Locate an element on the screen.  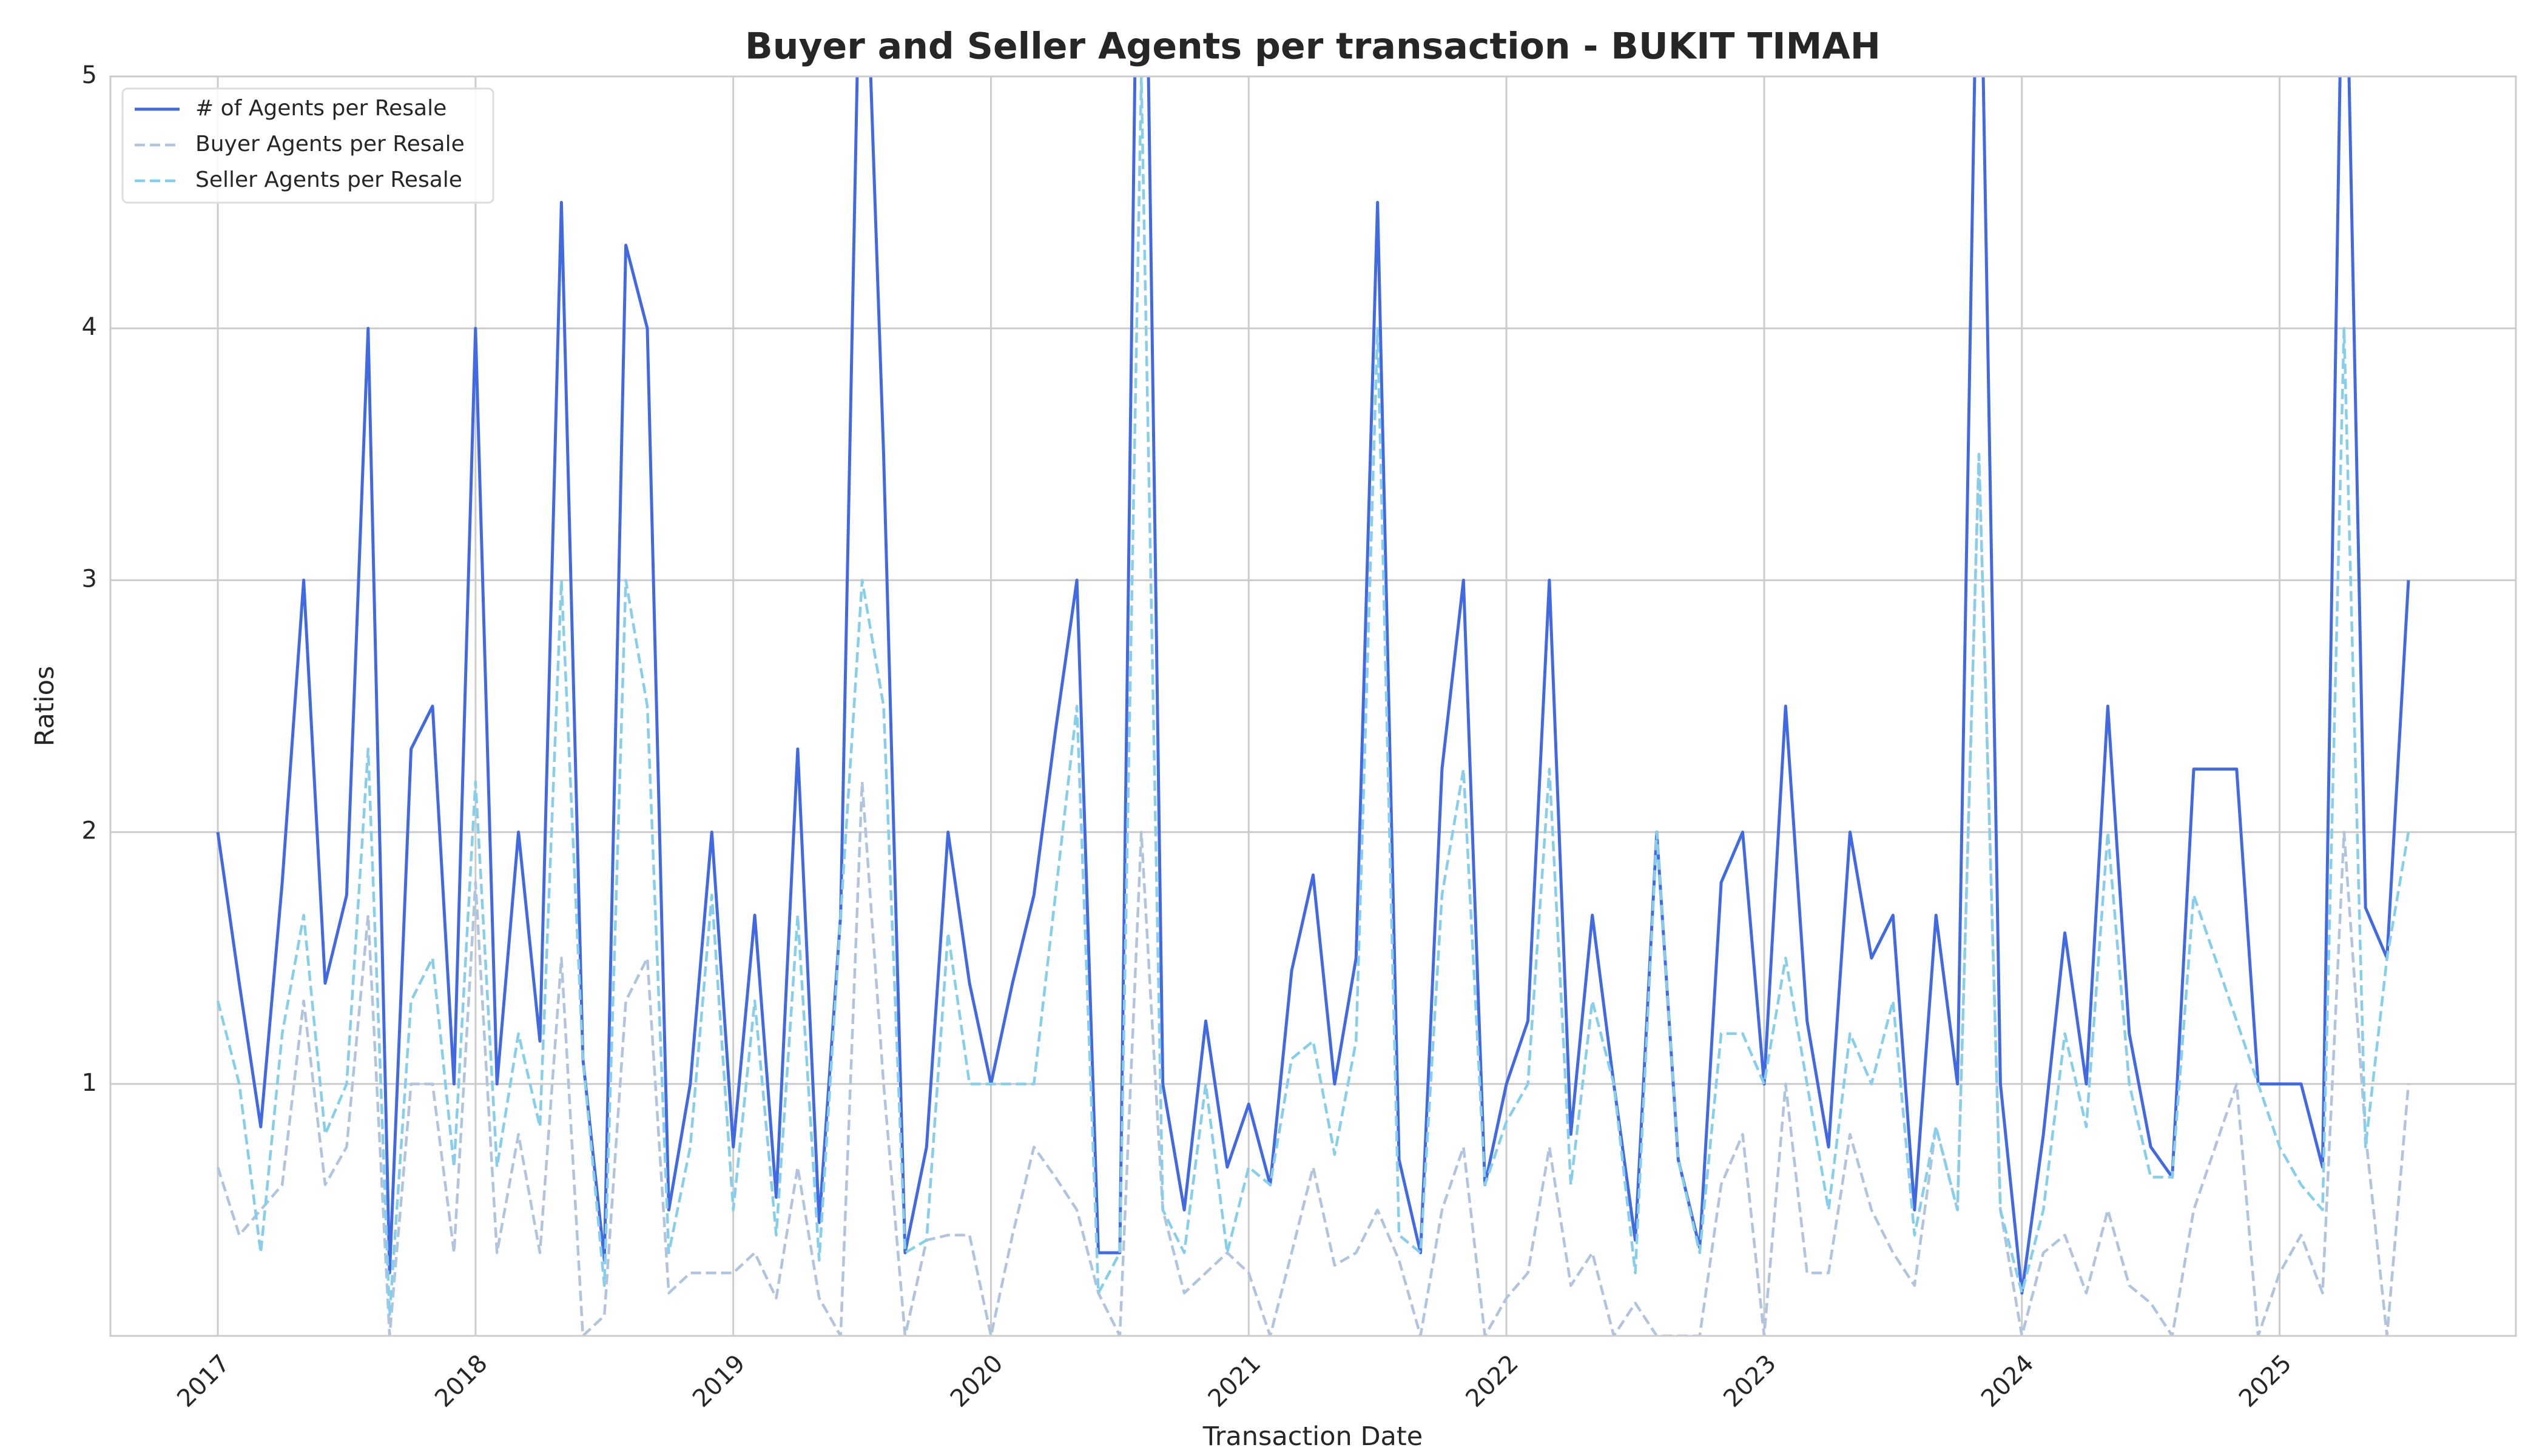
y-tick-label: 4 is located at coordinates (89, 327).